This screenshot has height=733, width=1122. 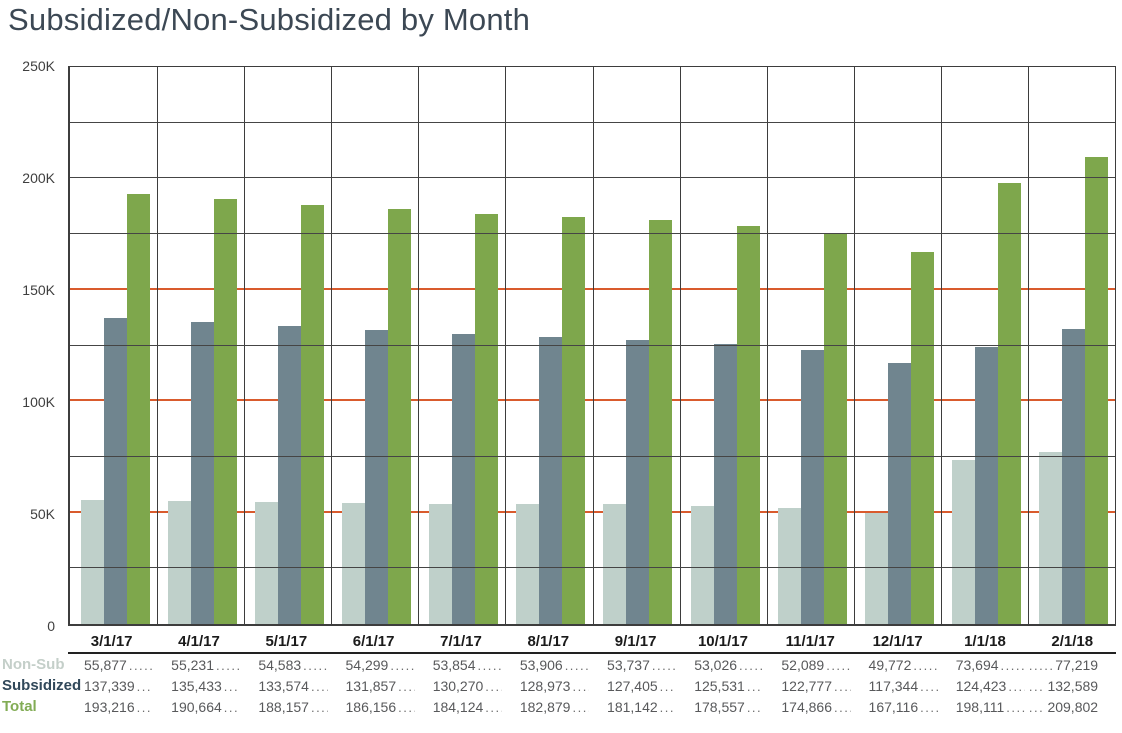 I want to click on table-cell: 135,433, so click(x=198, y=686).